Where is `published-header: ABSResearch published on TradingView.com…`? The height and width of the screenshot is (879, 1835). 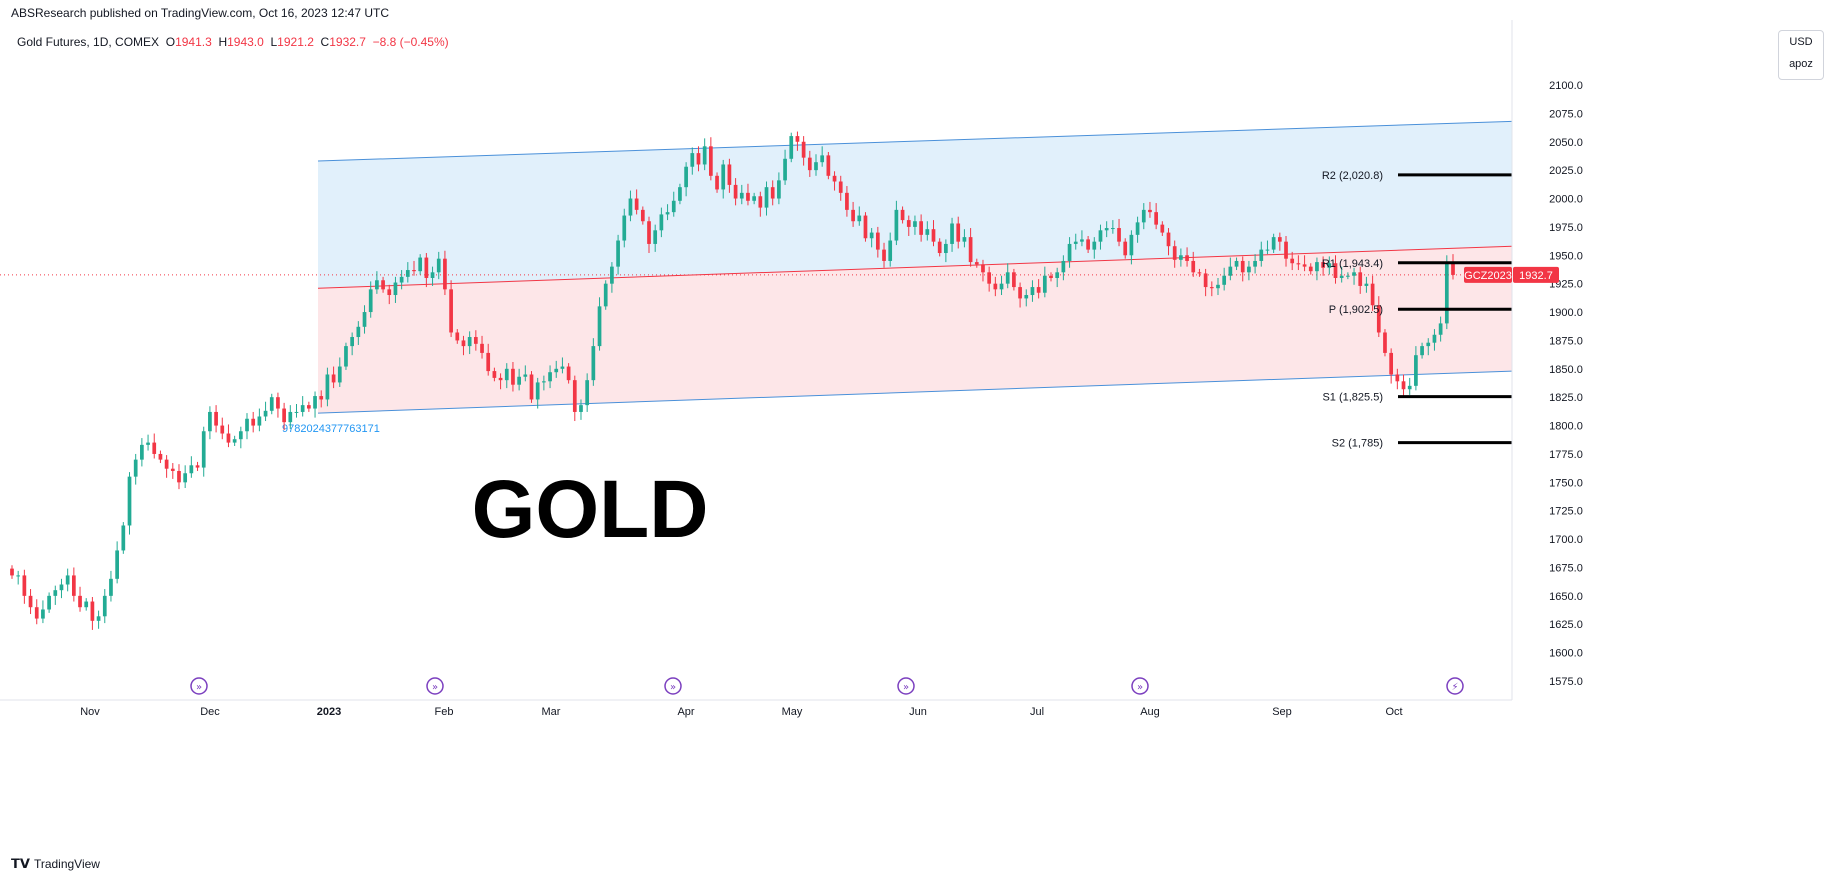
published-header: ABSResearch published on TradingView.com… is located at coordinates (200, 13).